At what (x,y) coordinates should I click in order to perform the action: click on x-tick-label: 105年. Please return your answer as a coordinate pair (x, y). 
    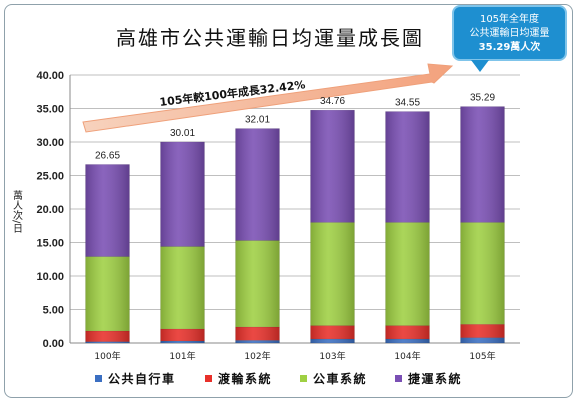
    Looking at the image, I should click on (482, 356).